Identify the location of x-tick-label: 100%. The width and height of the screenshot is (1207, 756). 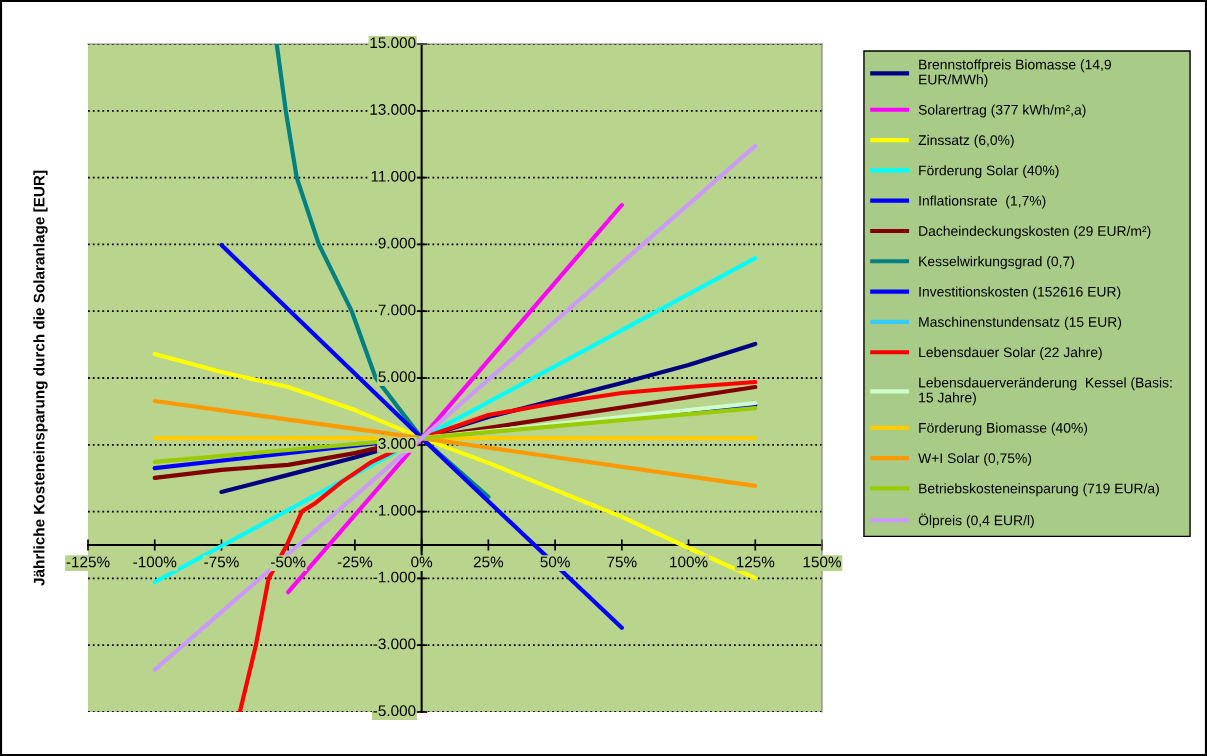
(689, 562).